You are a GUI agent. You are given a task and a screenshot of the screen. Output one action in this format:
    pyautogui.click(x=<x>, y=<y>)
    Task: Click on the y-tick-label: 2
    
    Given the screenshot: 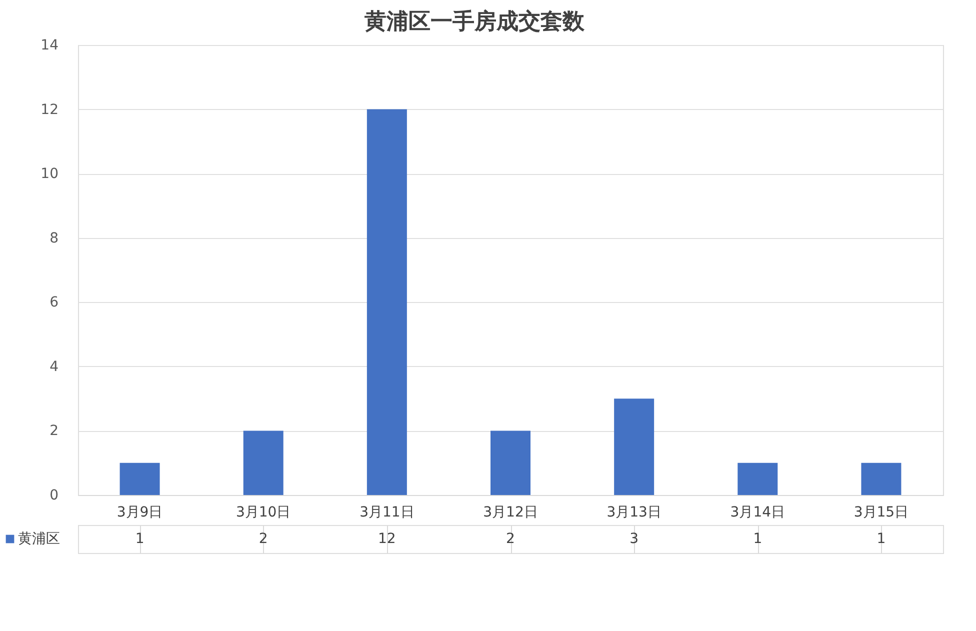 What is the action you would take?
    pyautogui.click(x=54, y=431)
    